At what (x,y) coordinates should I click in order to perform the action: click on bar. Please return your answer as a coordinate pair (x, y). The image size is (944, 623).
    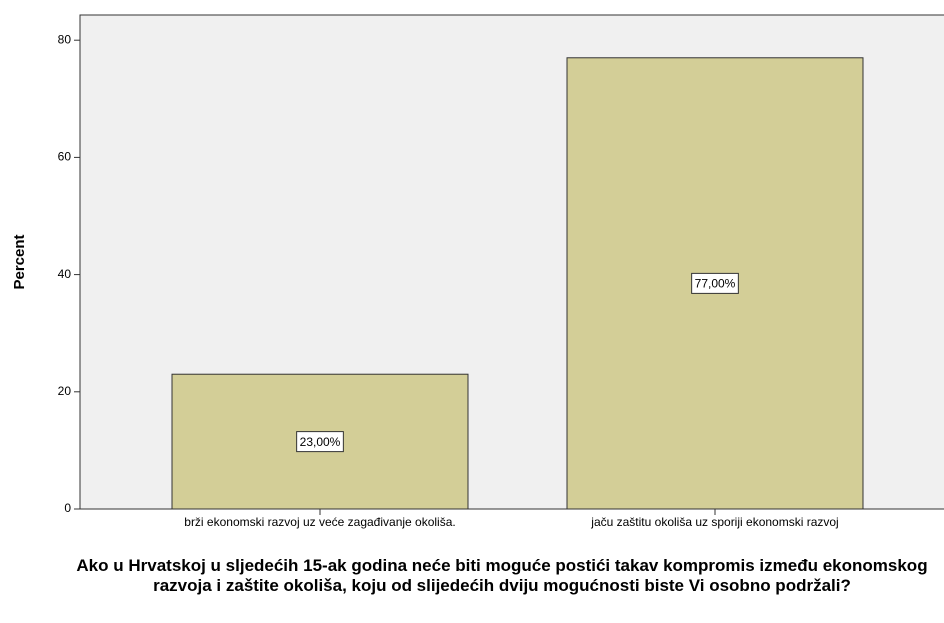
    Looking at the image, I should click on (320, 441).